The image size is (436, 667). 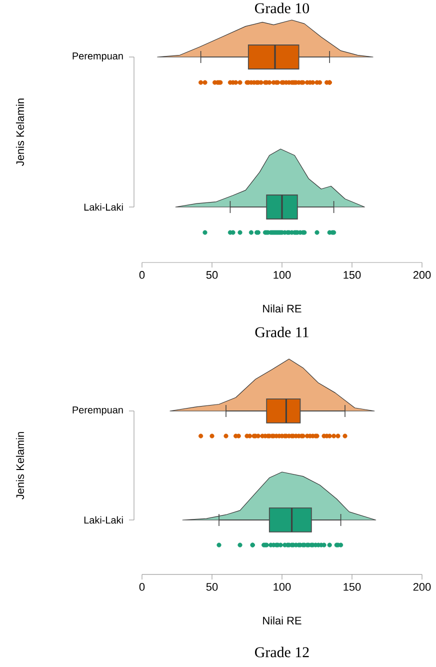 I want to click on chart-title: Grade 11, so click(x=281, y=332).